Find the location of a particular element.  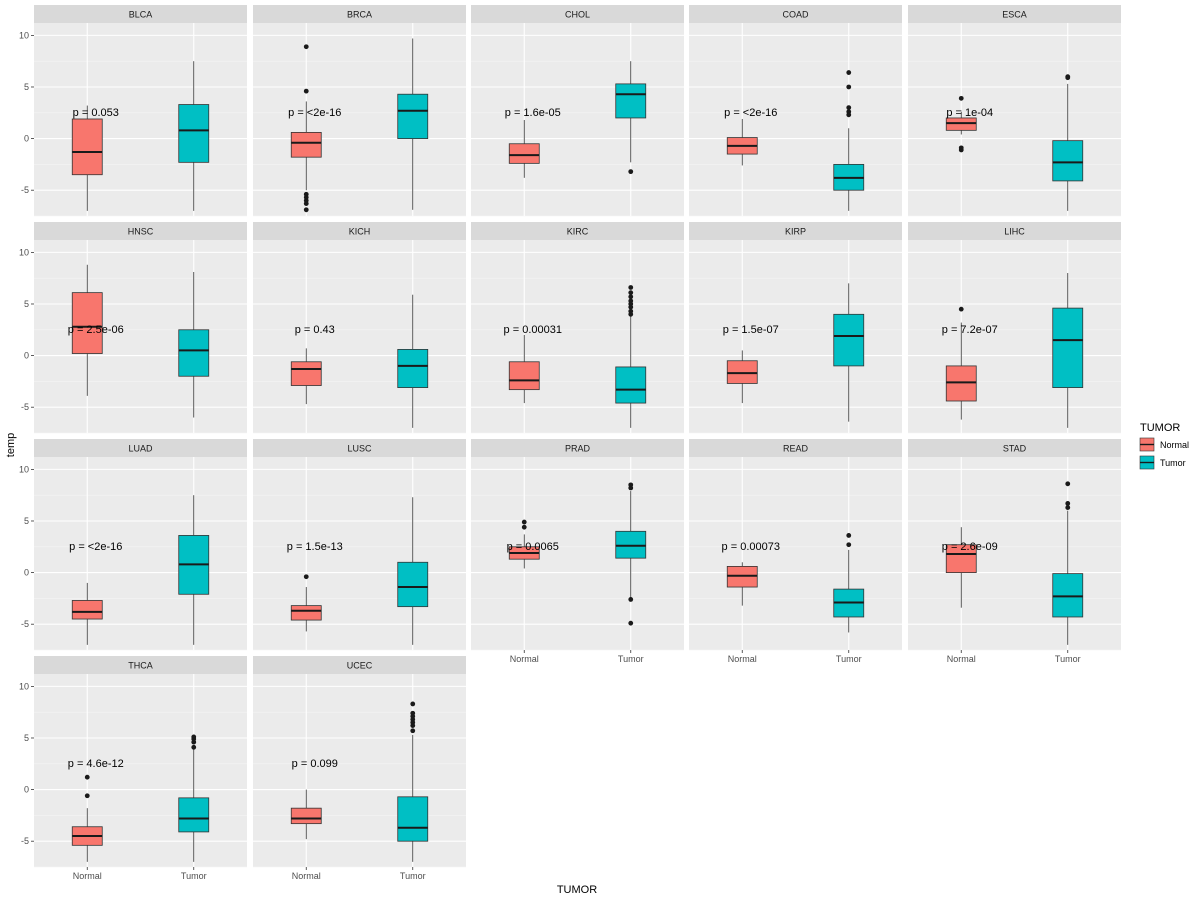

legend-title: TUMOR is located at coordinates (1160, 428).